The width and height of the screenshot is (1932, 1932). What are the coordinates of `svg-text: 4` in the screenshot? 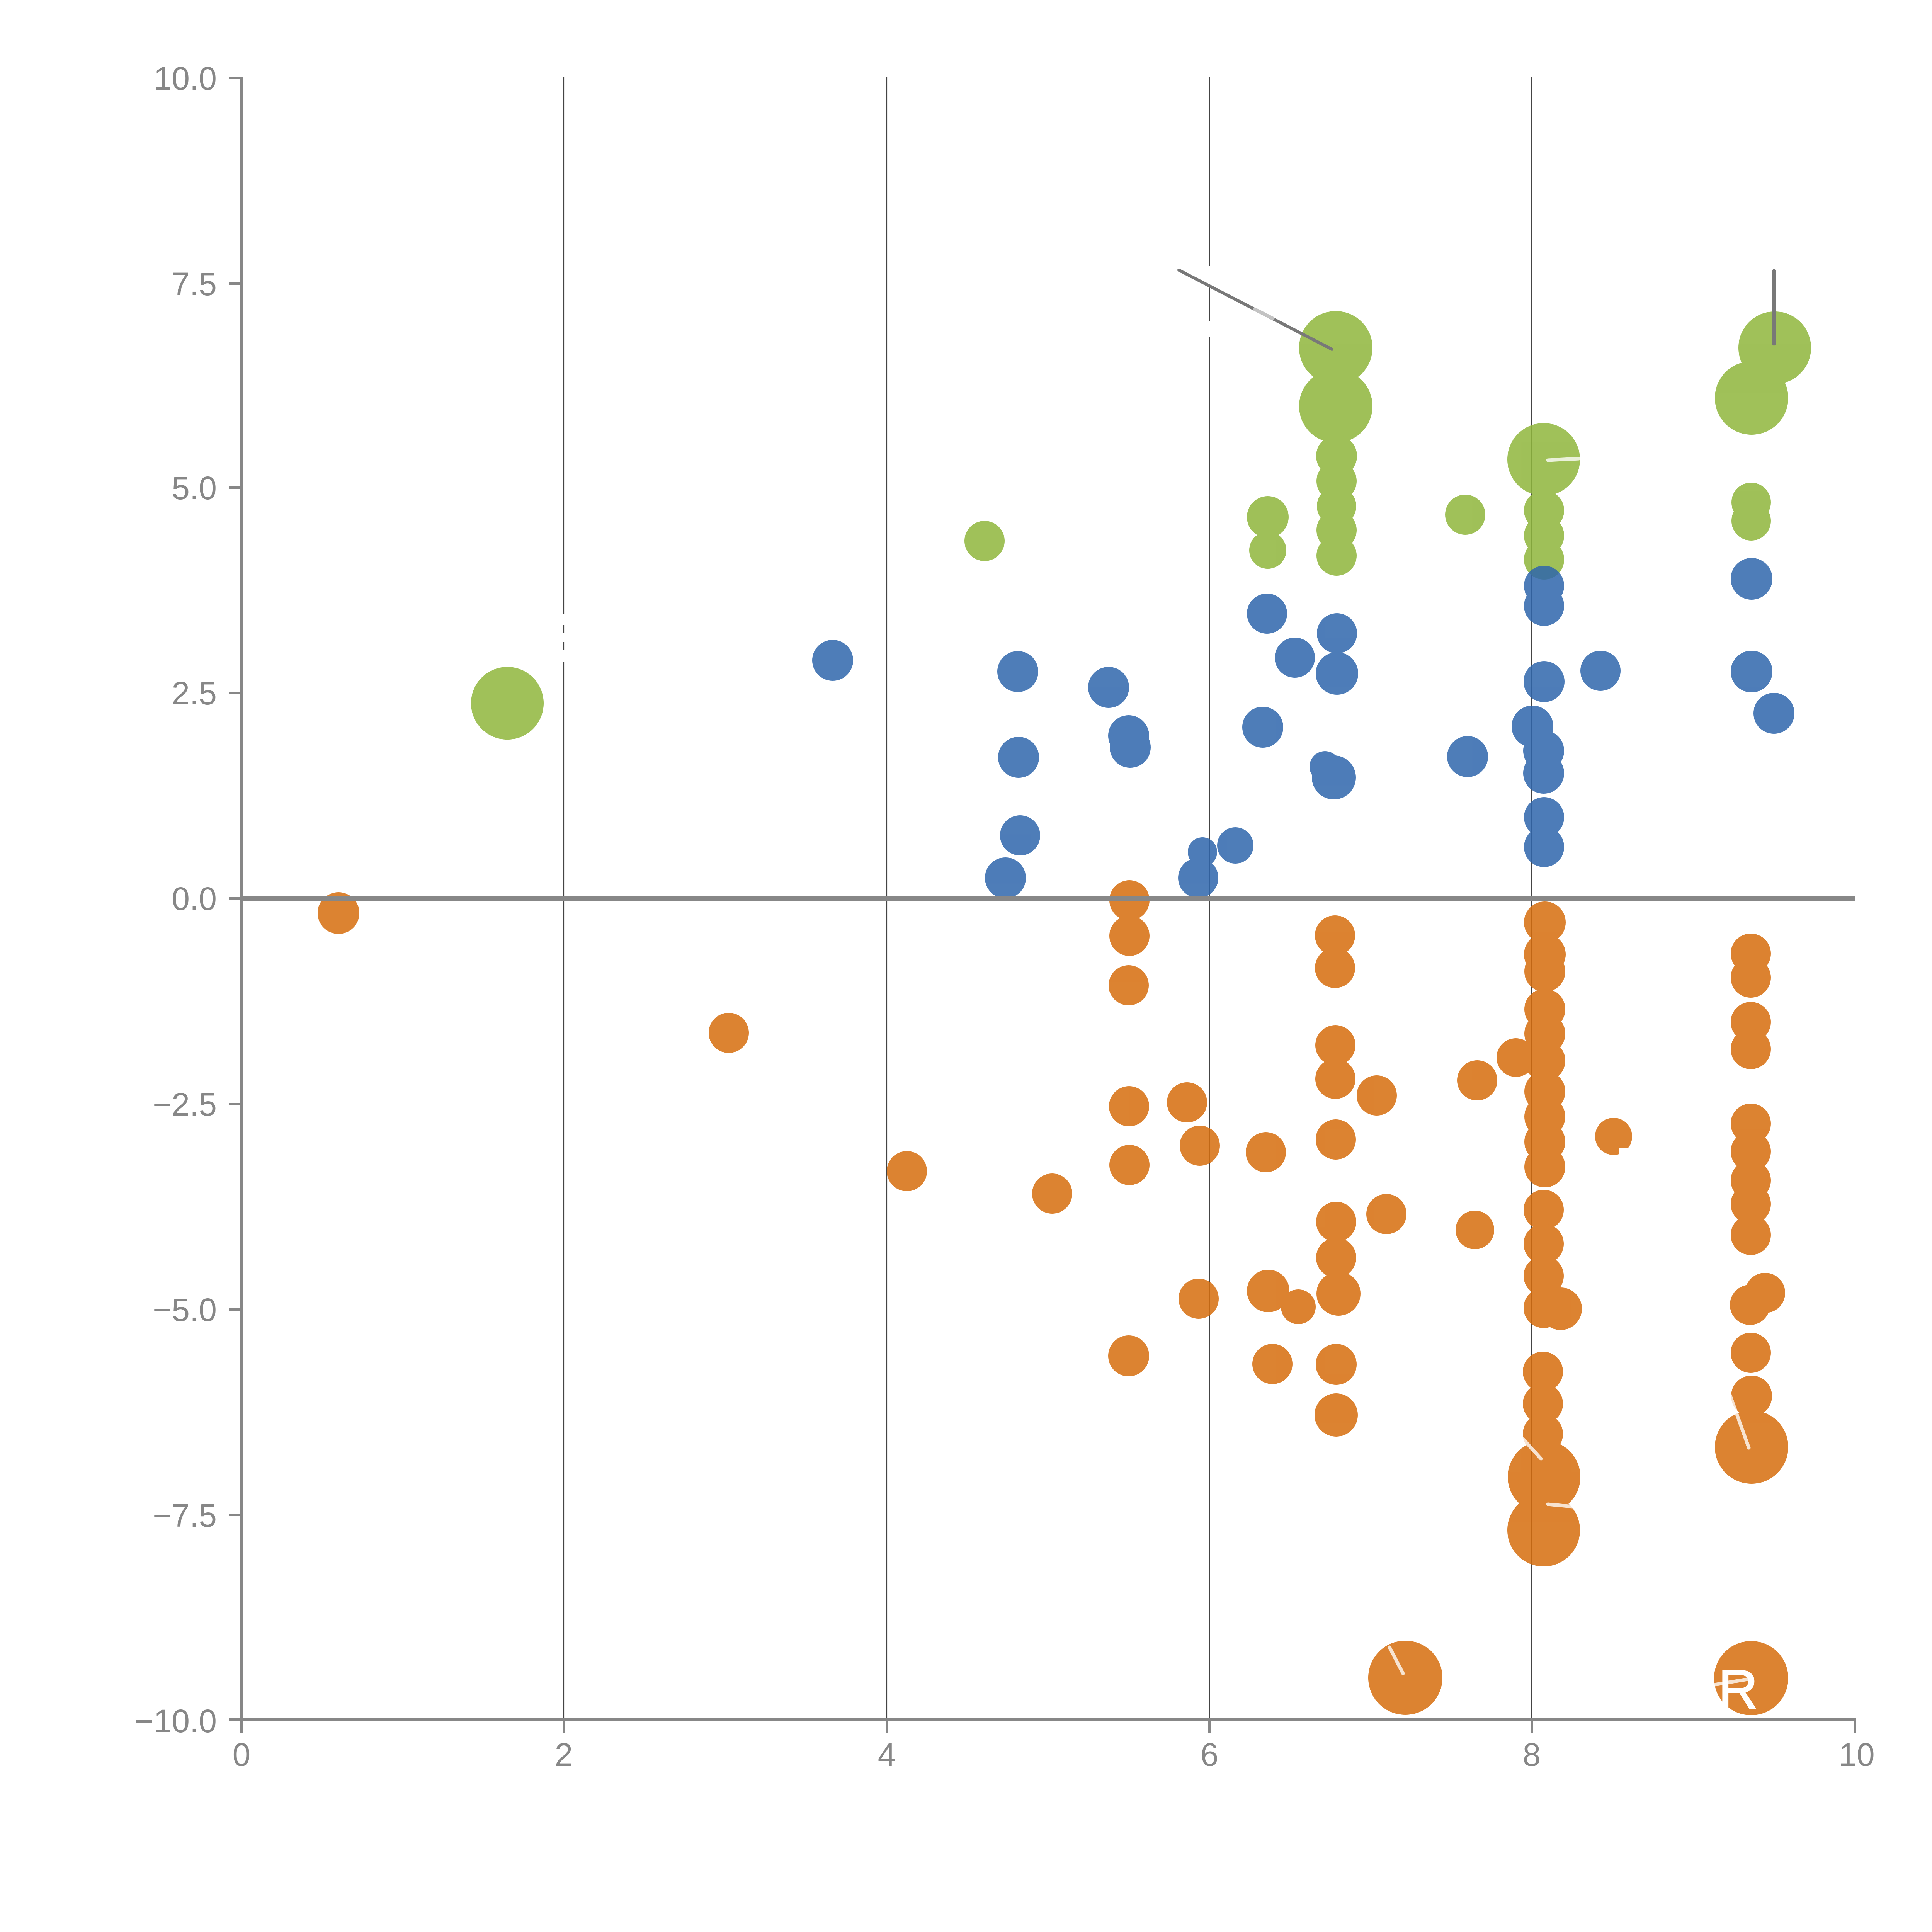 It's located at (887, 1755).